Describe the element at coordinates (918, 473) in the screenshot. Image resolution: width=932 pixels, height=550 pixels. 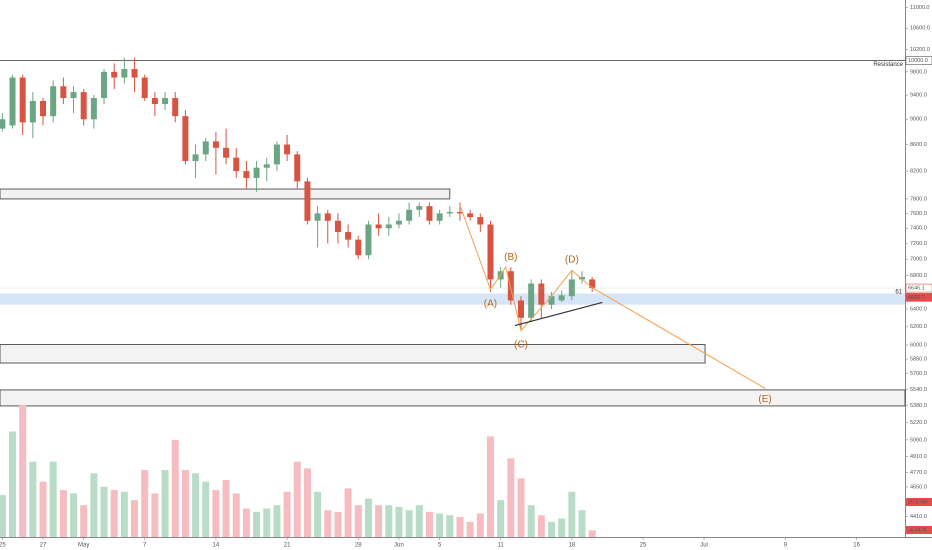
I see `y-tick-label: 4770.0` at that location.